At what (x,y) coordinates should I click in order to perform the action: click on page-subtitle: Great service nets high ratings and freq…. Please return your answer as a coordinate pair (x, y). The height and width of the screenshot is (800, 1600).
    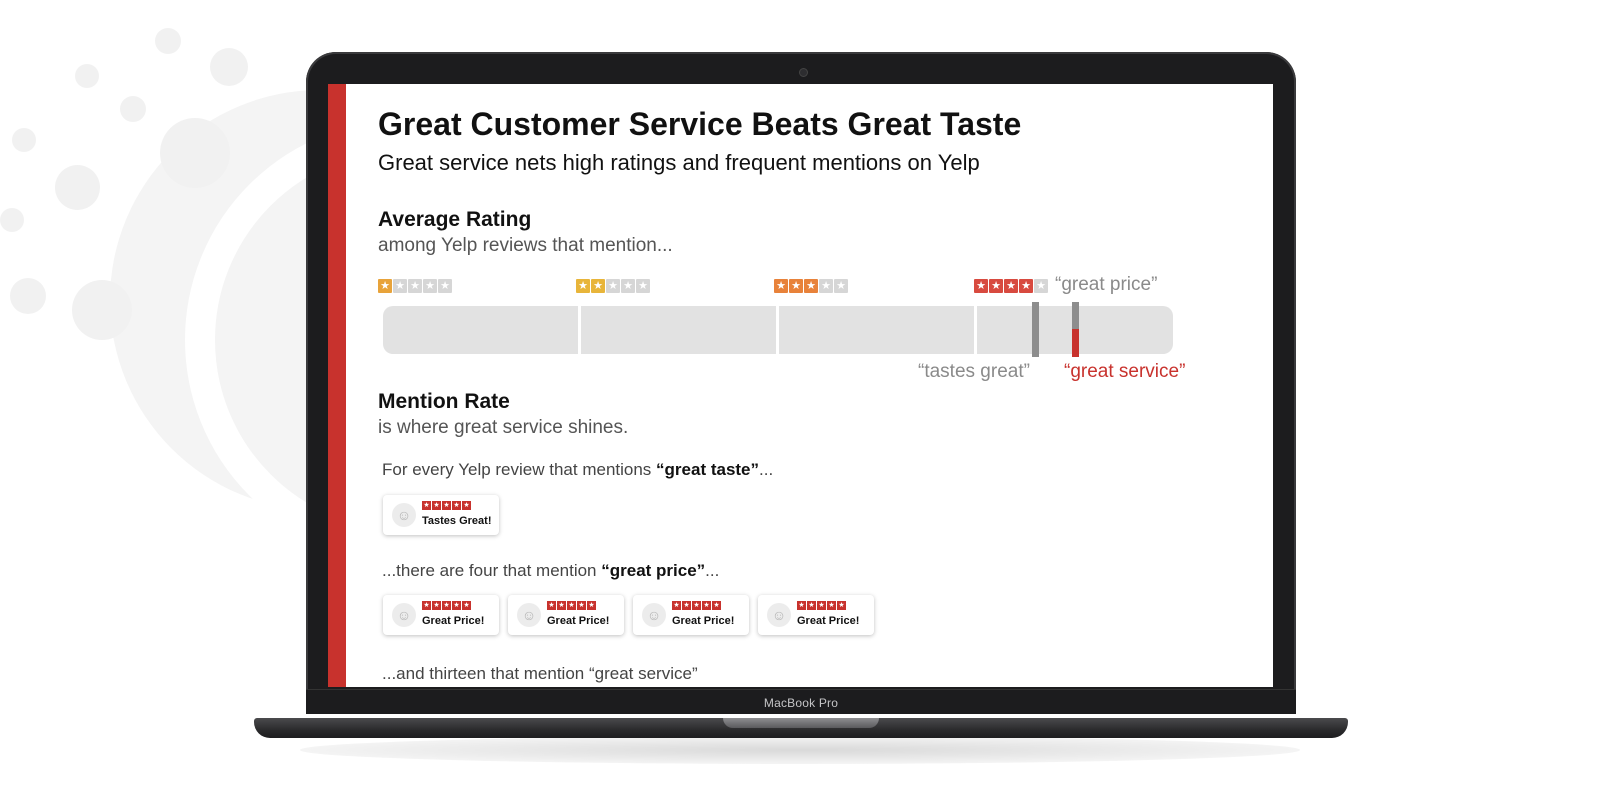
    Looking at the image, I should click on (679, 162).